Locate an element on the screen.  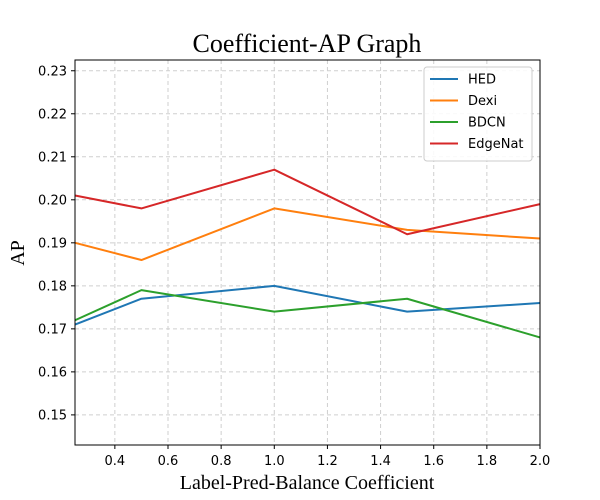
chart-title: Coefficient-AP Graph is located at coordinates (307, 43).